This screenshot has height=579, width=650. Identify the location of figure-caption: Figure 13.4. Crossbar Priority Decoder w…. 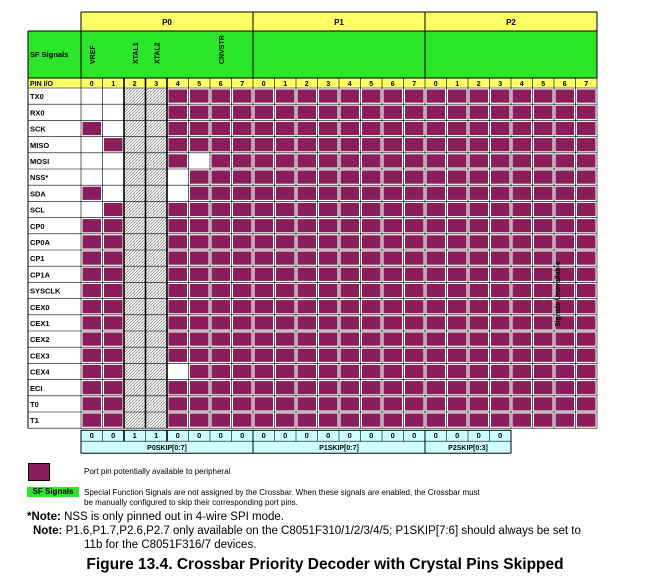
(325, 564).